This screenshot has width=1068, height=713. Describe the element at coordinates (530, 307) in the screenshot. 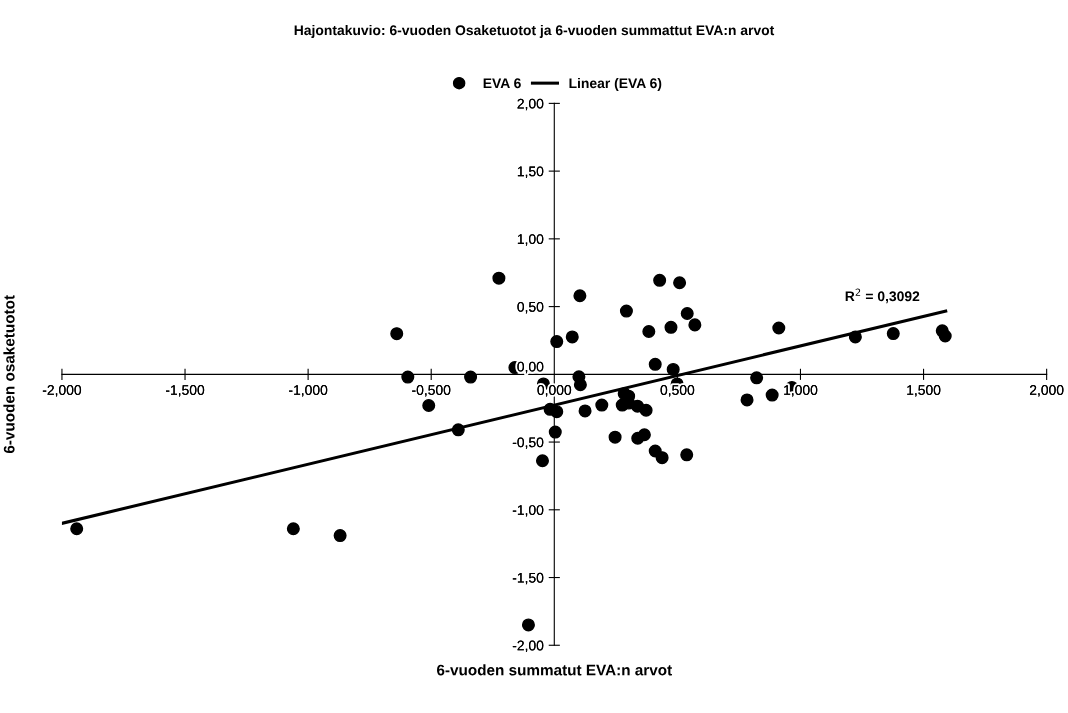

I see `y-tick-label: 0,50` at that location.